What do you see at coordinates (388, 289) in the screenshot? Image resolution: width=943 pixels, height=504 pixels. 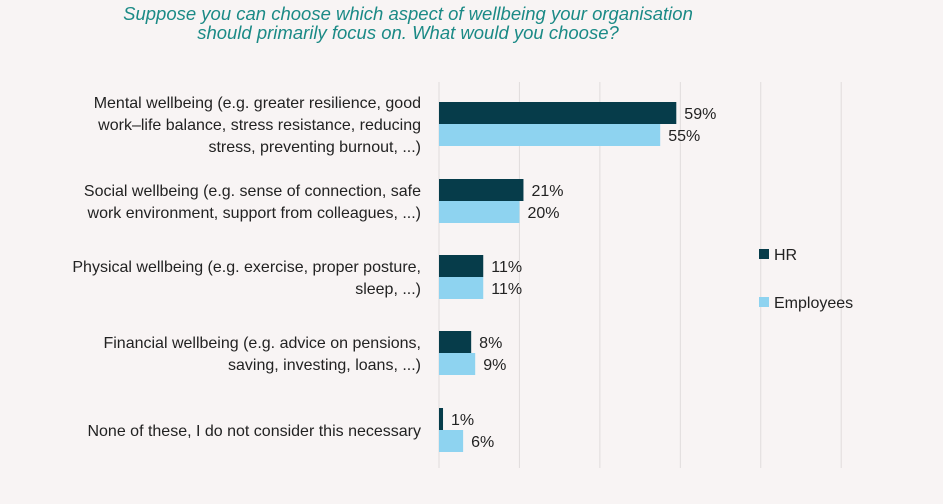 I see `category-label-2-line-1: sleep, ...)` at bounding box center [388, 289].